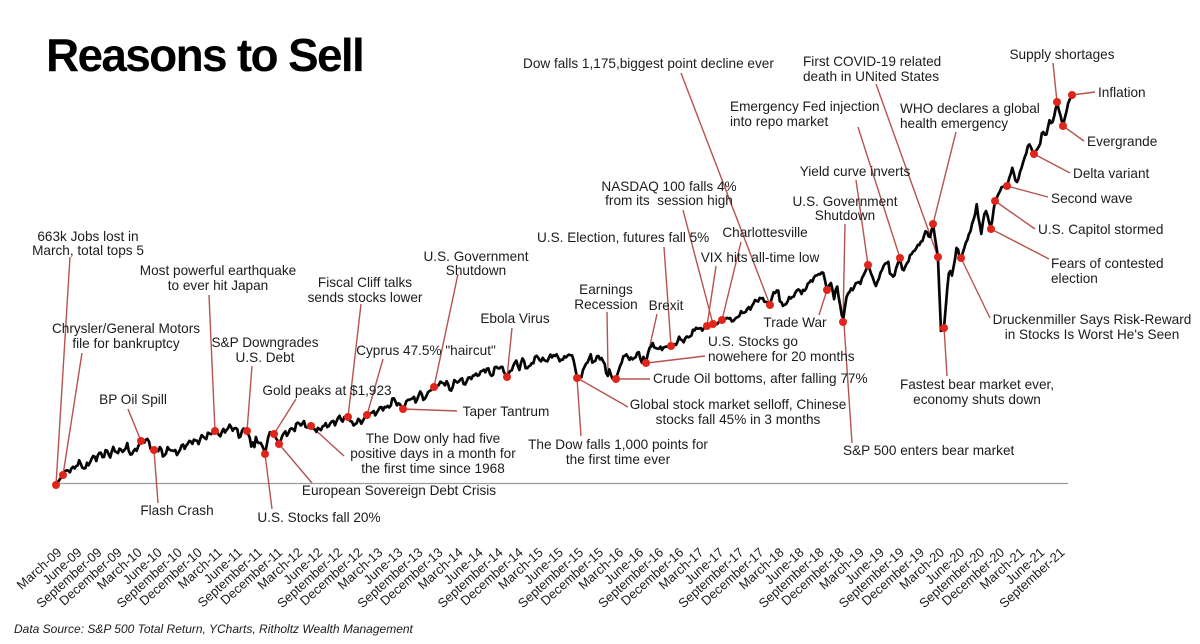 This screenshot has height=644, width=1200. What do you see at coordinates (399, 490) in the screenshot?
I see `svg-text: European Sovereign Debt Crisis` at bounding box center [399, 490].